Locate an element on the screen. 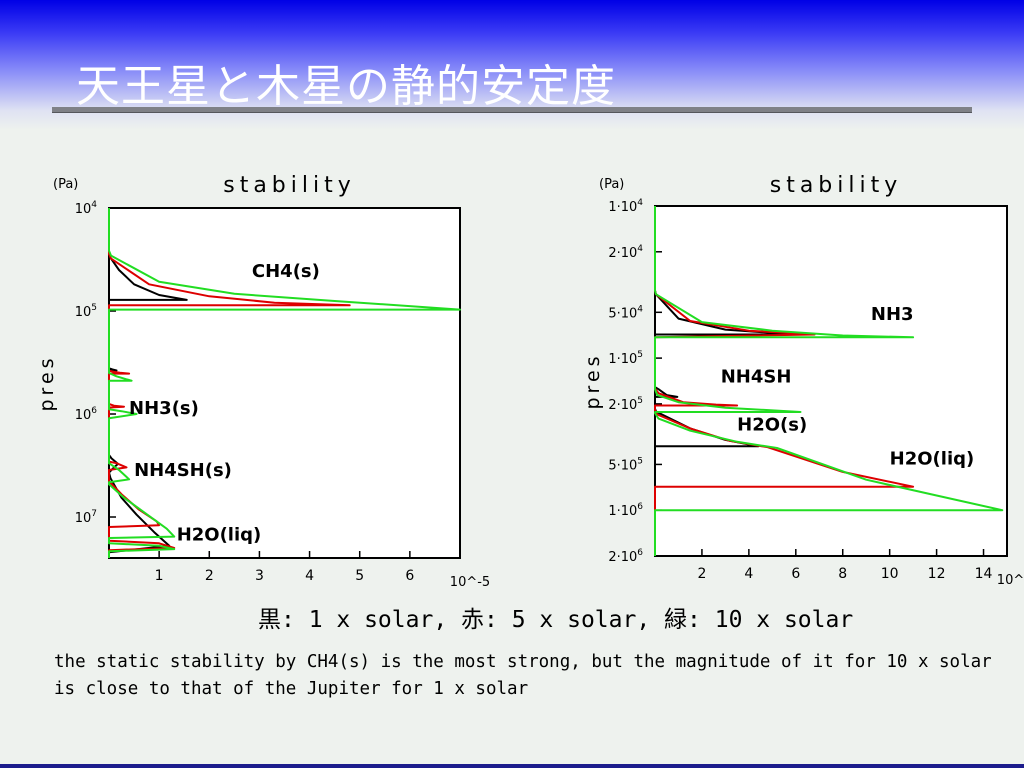 The image size is (1024, 768). x-tick-label: 14 is located at coordinates (984, 574).